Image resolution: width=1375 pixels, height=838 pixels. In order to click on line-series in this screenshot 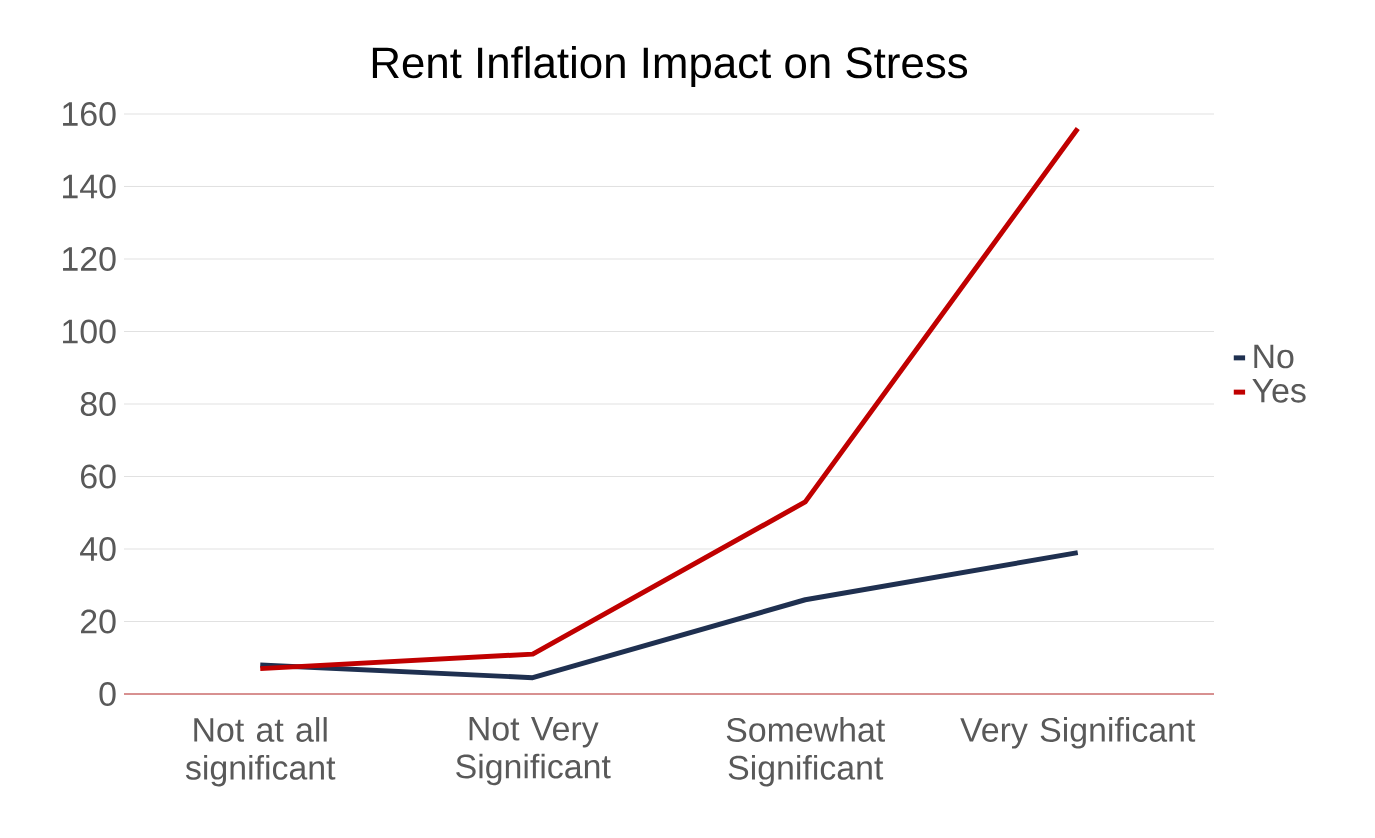, I will do `click(669, 615)`.